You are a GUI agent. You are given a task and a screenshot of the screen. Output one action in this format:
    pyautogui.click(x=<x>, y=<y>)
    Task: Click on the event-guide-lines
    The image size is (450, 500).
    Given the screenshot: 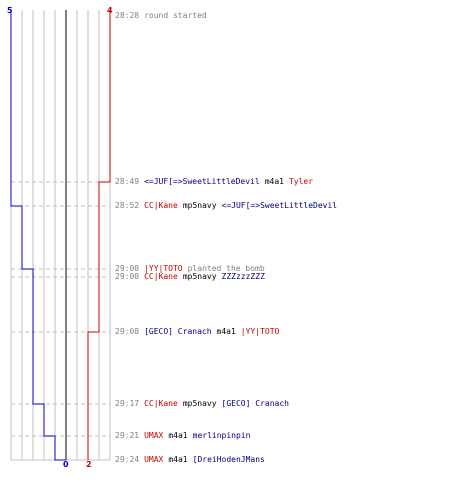 What is the action you would take?
    pyautogui.click(x=60, y=321)
    